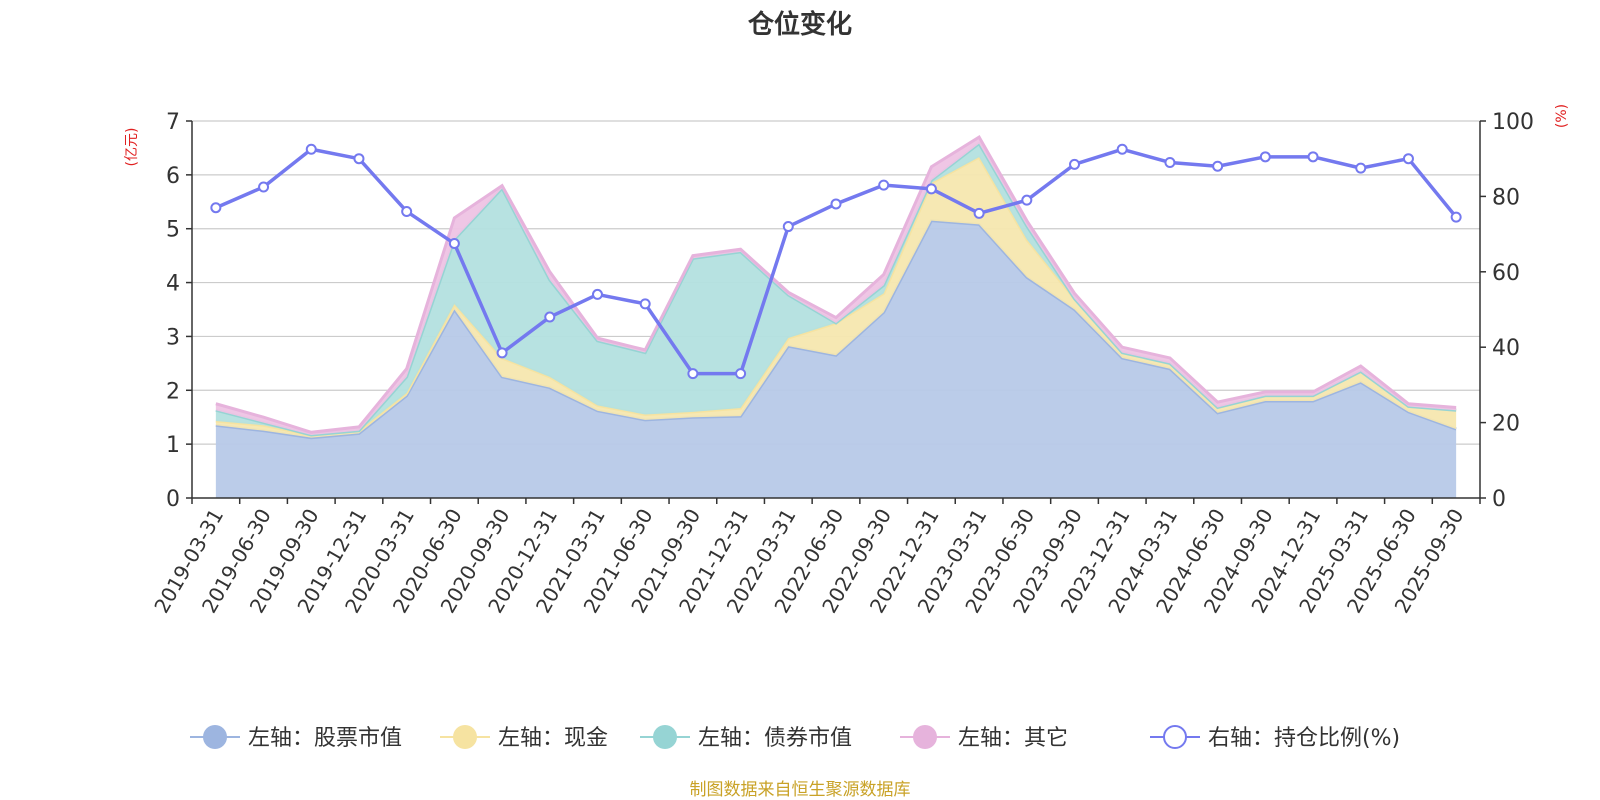 The width and height of the screenshot is (1600, 800). I want to click on legend-label: 左轴：股票市值, so click(325, 738).